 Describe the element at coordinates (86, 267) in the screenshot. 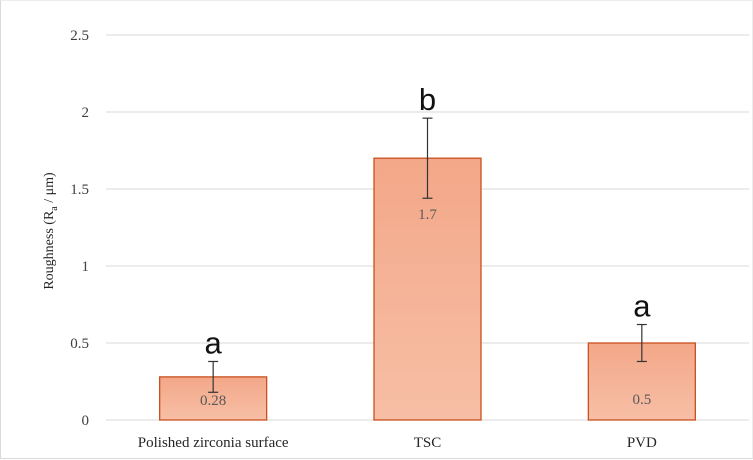

I see `y-tick-label-2: 1` at that location.